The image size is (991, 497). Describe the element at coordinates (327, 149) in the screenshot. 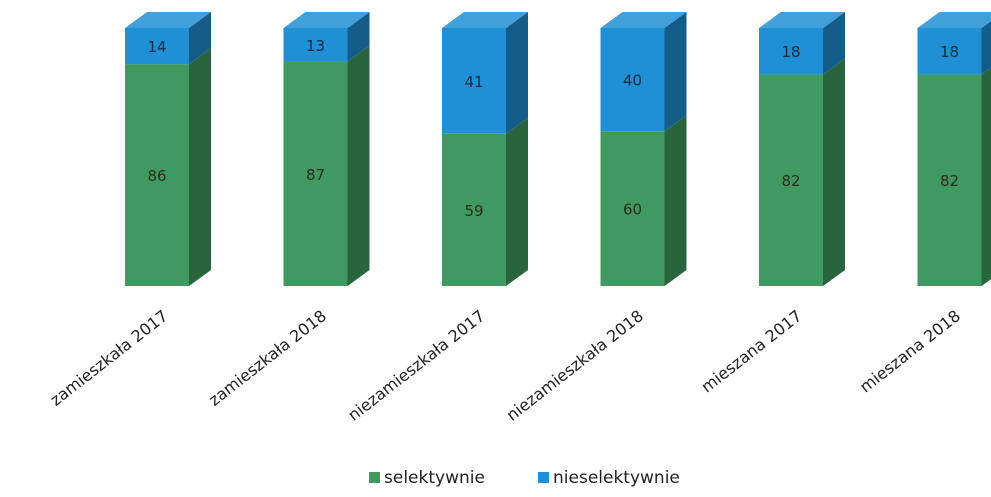

I see `bar-stack: 87 13` at that location.